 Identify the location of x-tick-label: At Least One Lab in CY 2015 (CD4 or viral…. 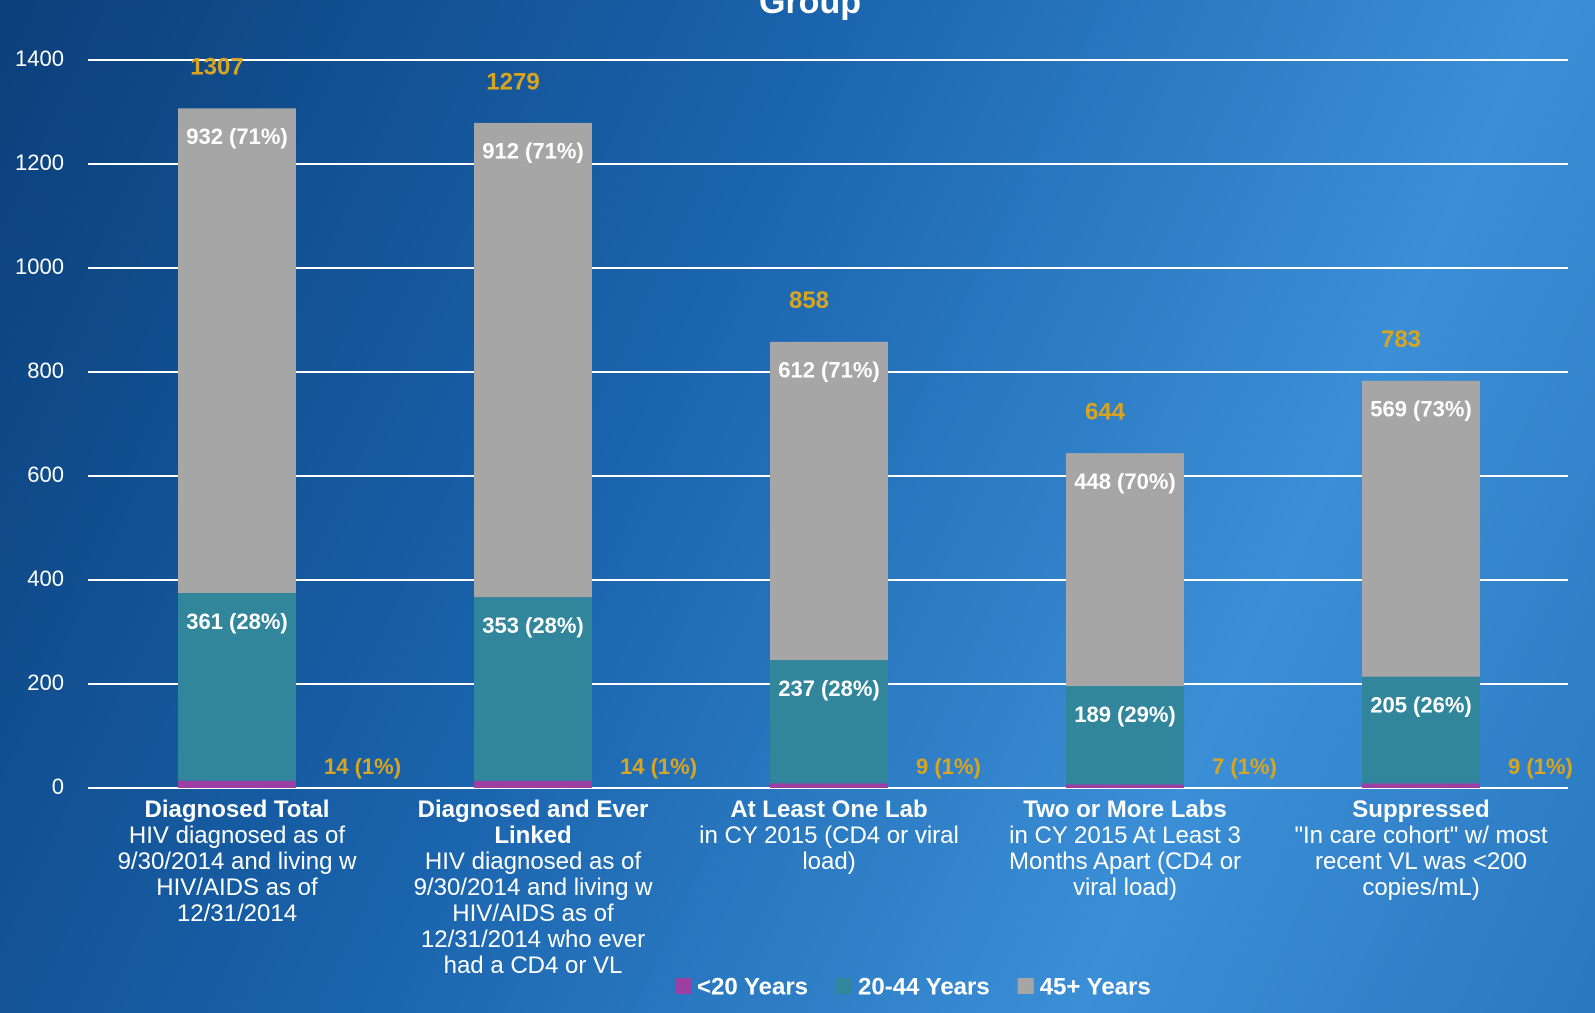
(829, 836).